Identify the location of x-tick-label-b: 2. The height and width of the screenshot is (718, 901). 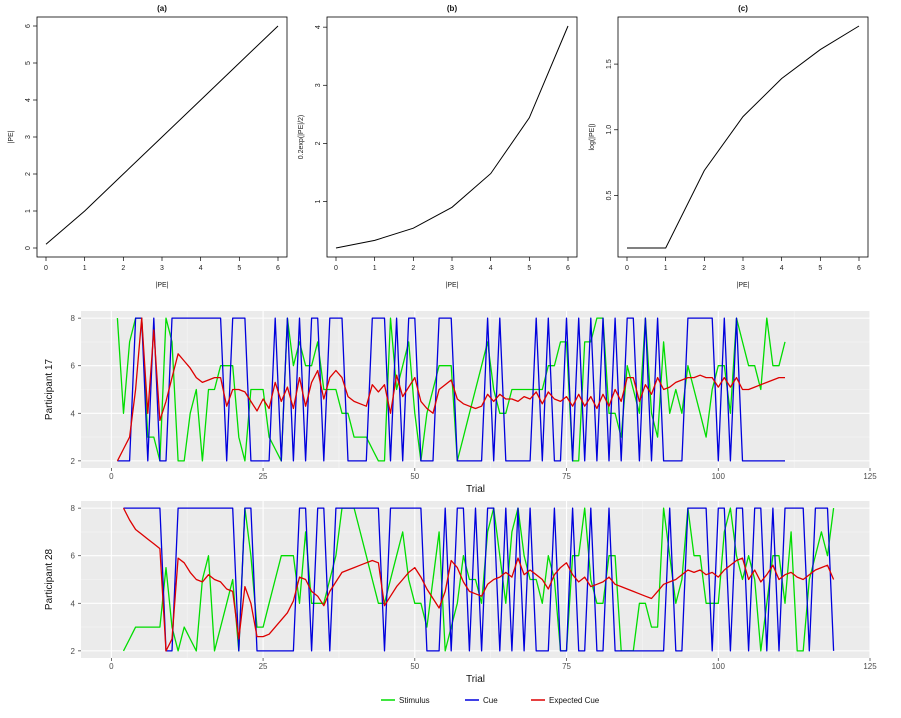
(413, 268).